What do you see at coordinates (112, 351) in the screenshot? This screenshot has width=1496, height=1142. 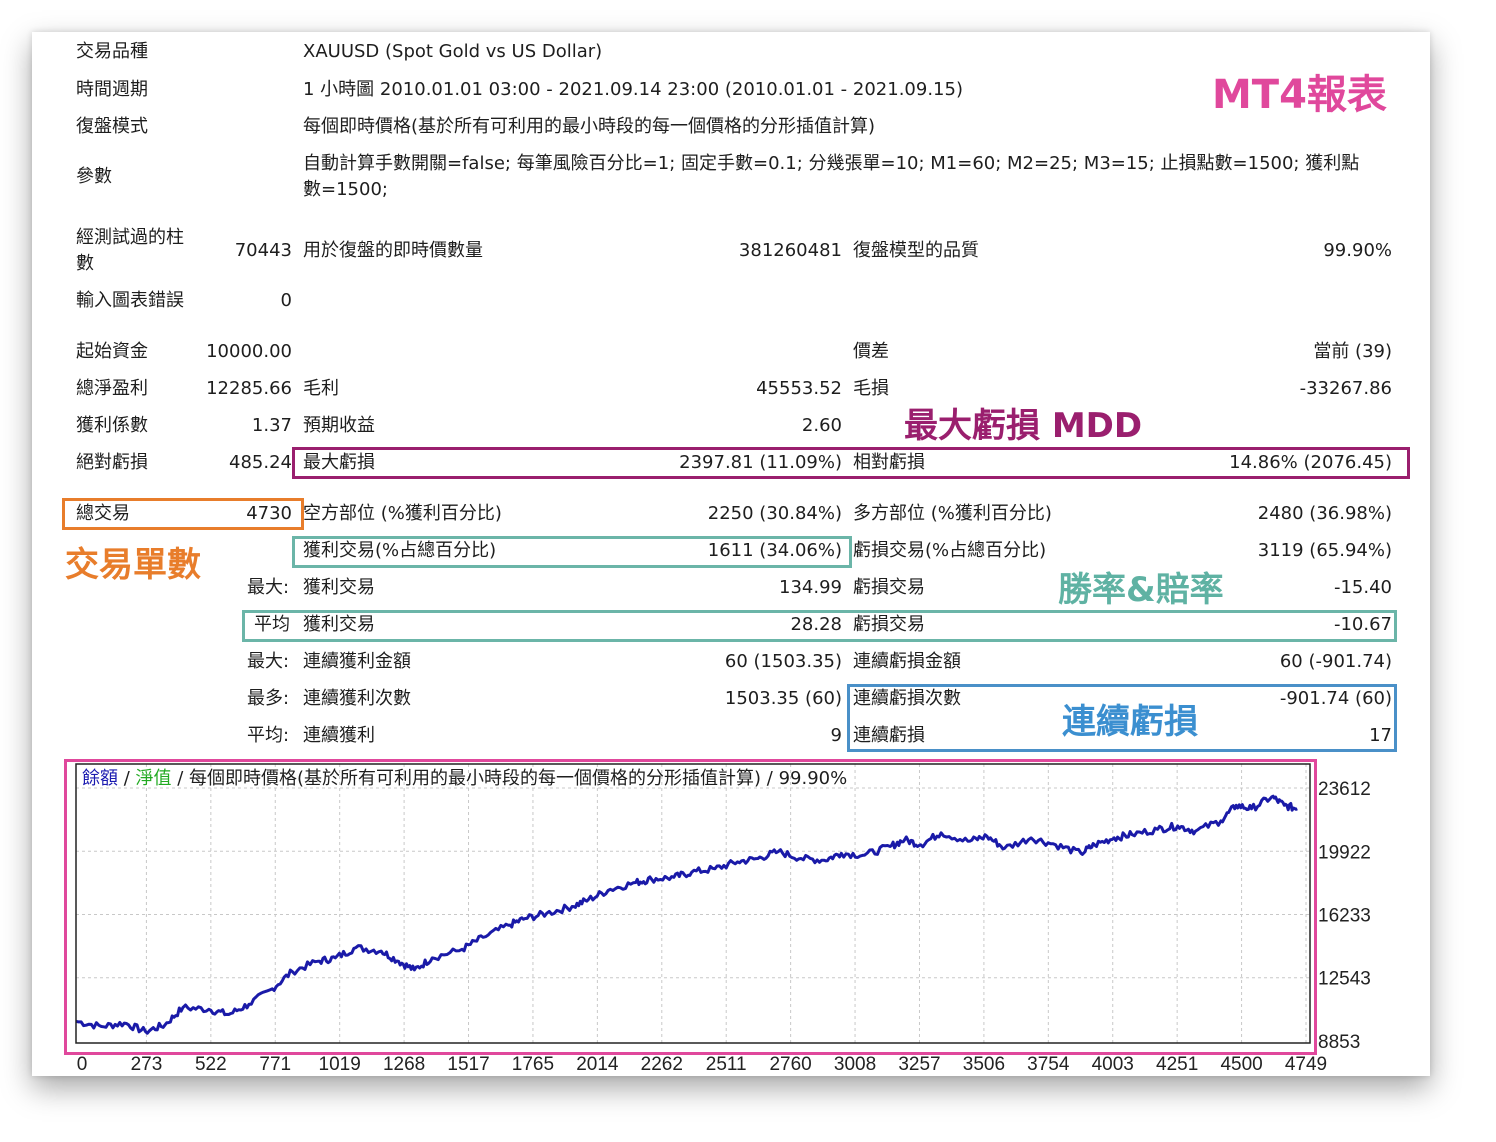 I see `deposit-label: 起始資金` at bounding box center [112, 351].